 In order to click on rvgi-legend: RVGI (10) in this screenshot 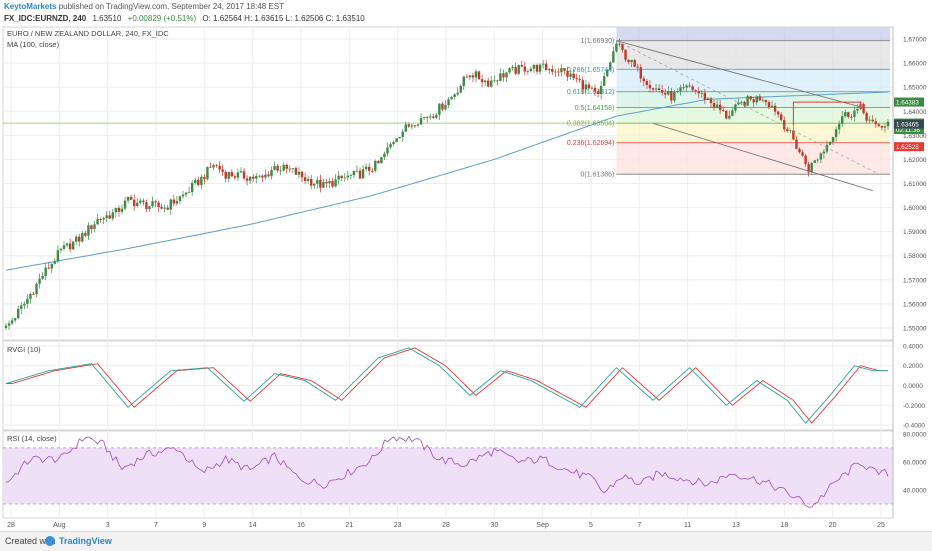, I will do `click(24, 349)`.